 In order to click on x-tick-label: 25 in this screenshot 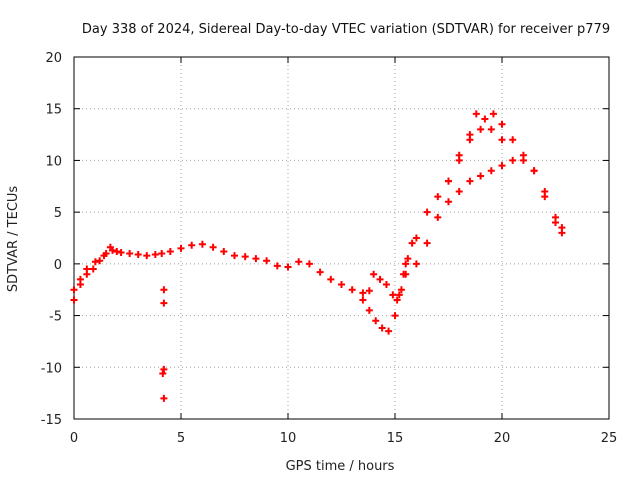, I will do `click(609, 438)`.